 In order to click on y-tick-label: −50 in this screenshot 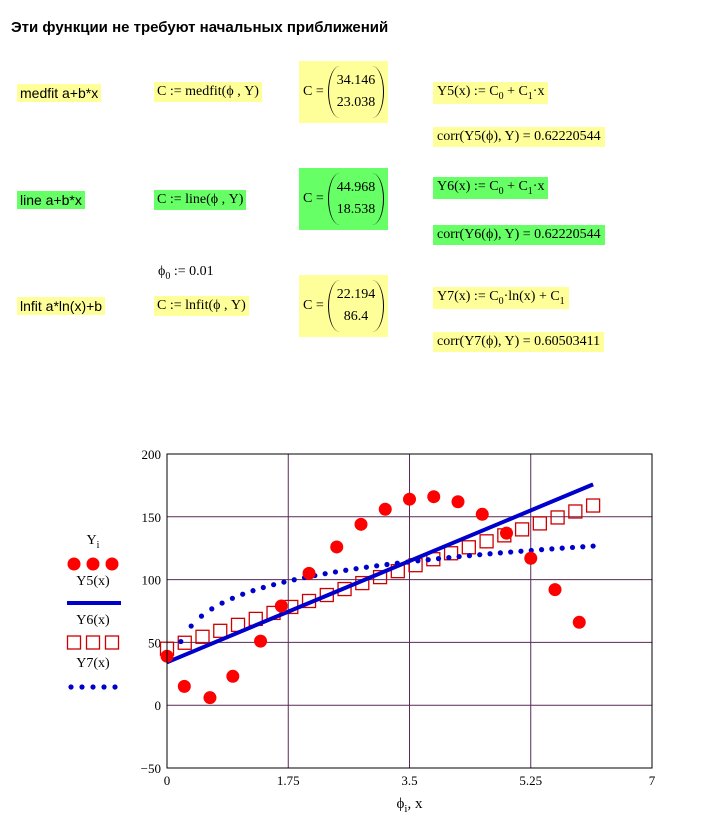, I will do `click(151, 768)`.